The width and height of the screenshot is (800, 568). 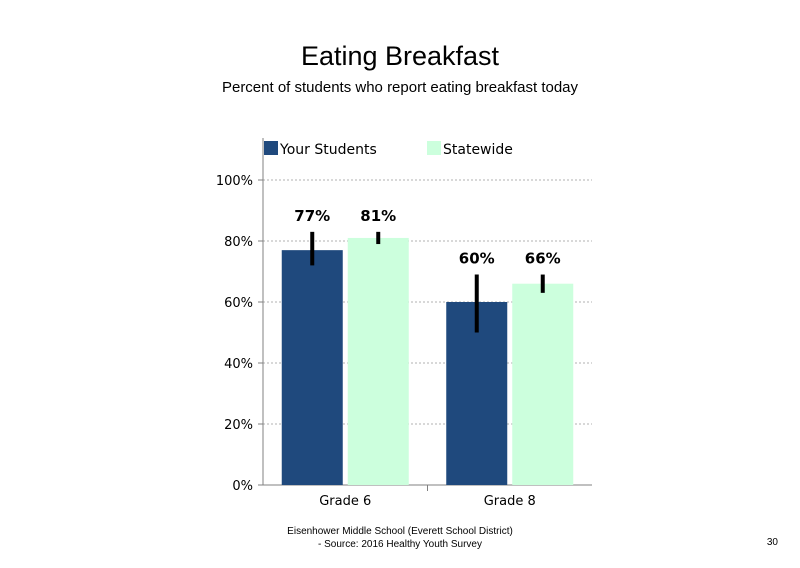 I want to click on data-label: 81%, so click(x=378, y=216).